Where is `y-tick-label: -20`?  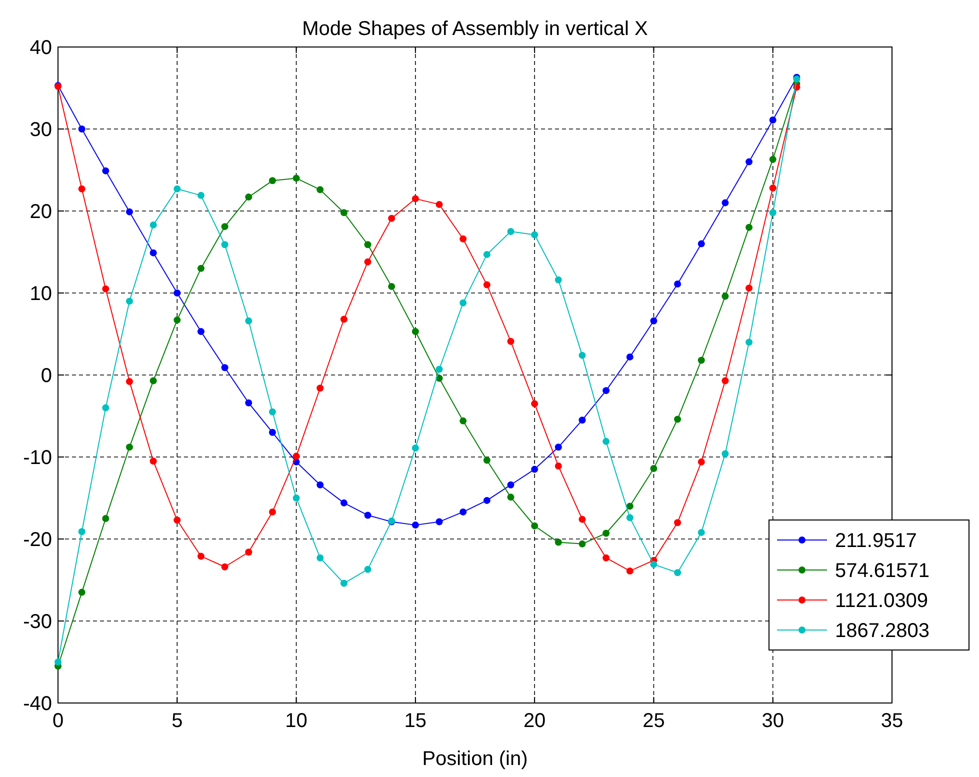 y-tick-label: -20 is located at coordinates (37, 540).